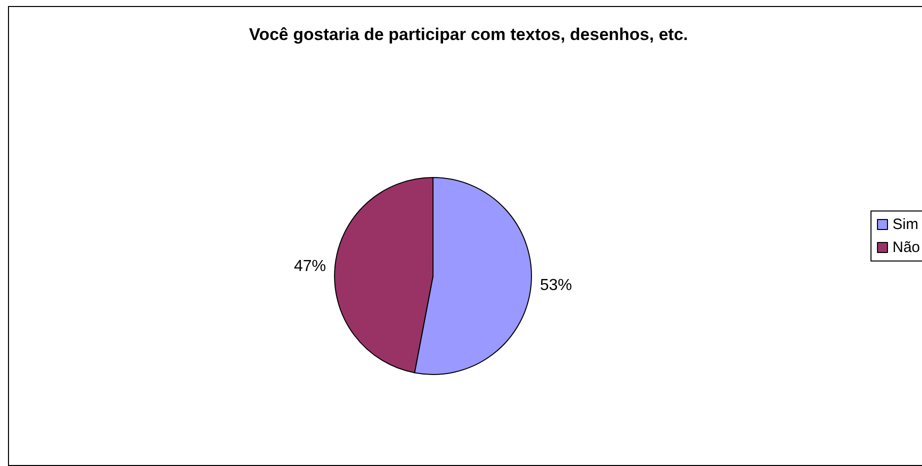 The height and width of the screenshot is (466, 922). Describe the element at coordinates (905, 224) in the screenshot. I see `legend-label: Sim` at that location.